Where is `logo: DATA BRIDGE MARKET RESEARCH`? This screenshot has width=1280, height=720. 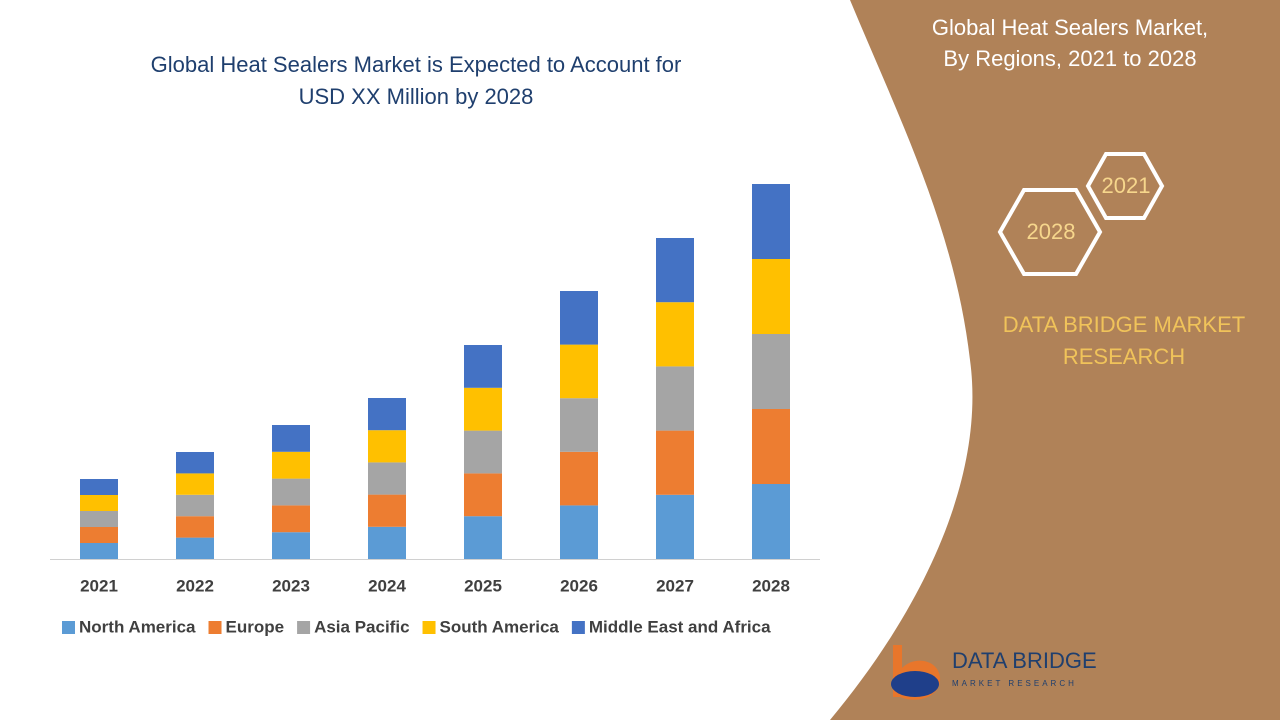
logo: DATA BRIDGE MARKET RESEARCH is located at coordinates (994, 672).